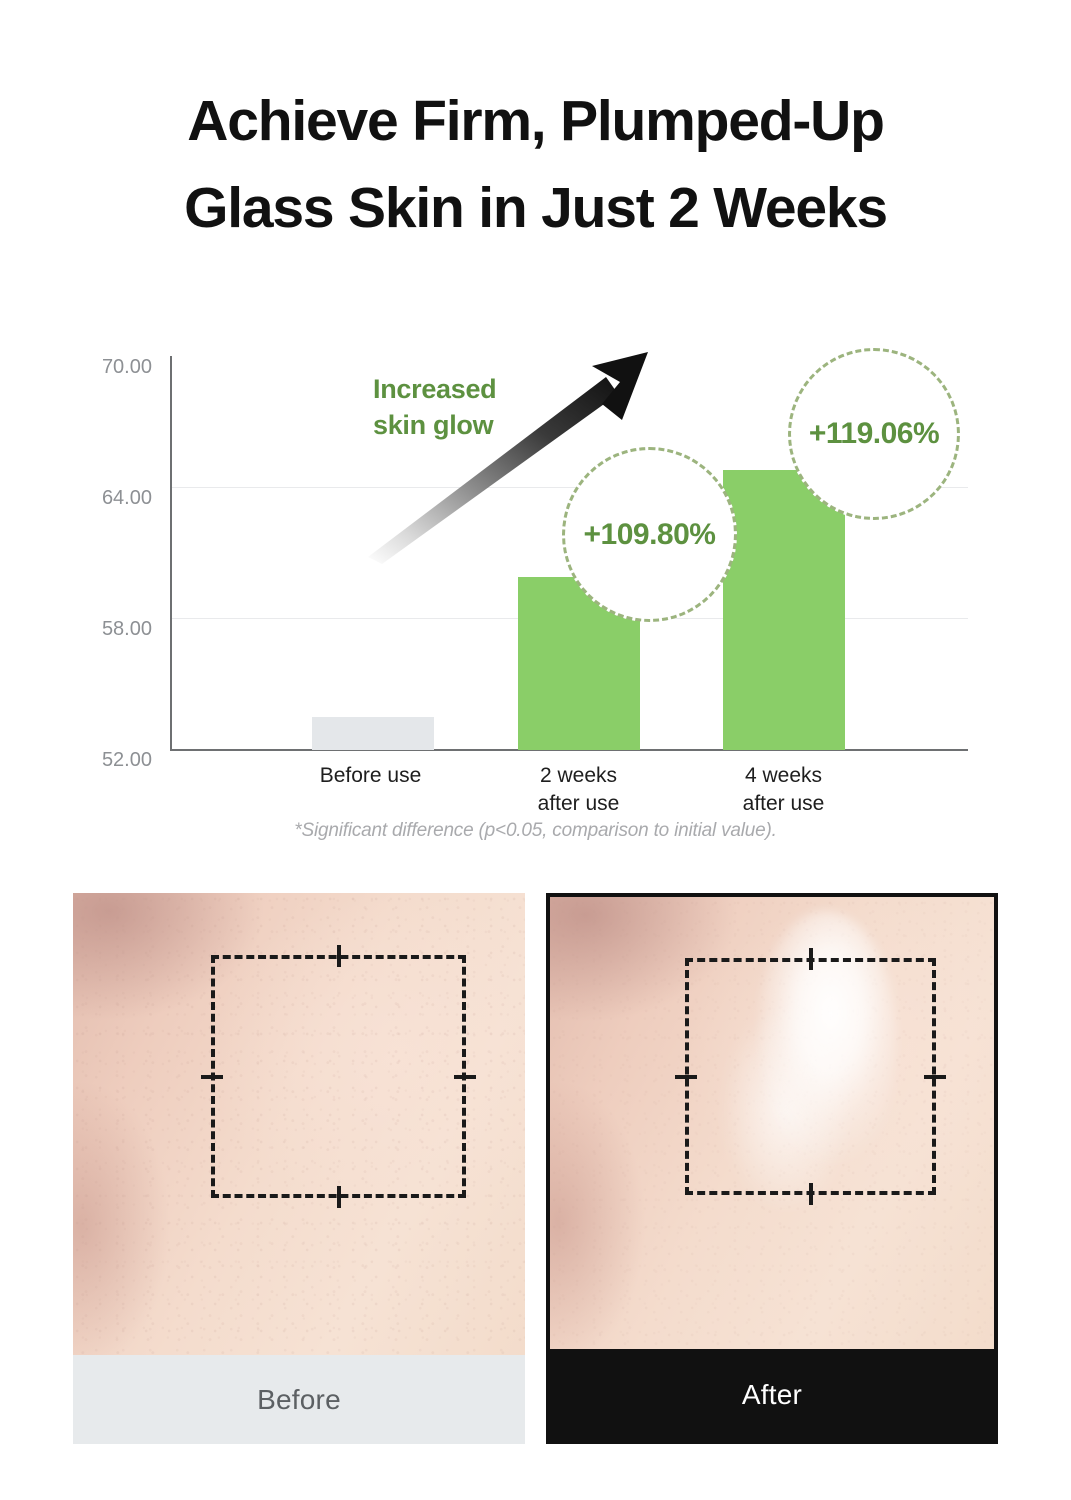  I want to click on after-measurement-box, so click(811, 1077).